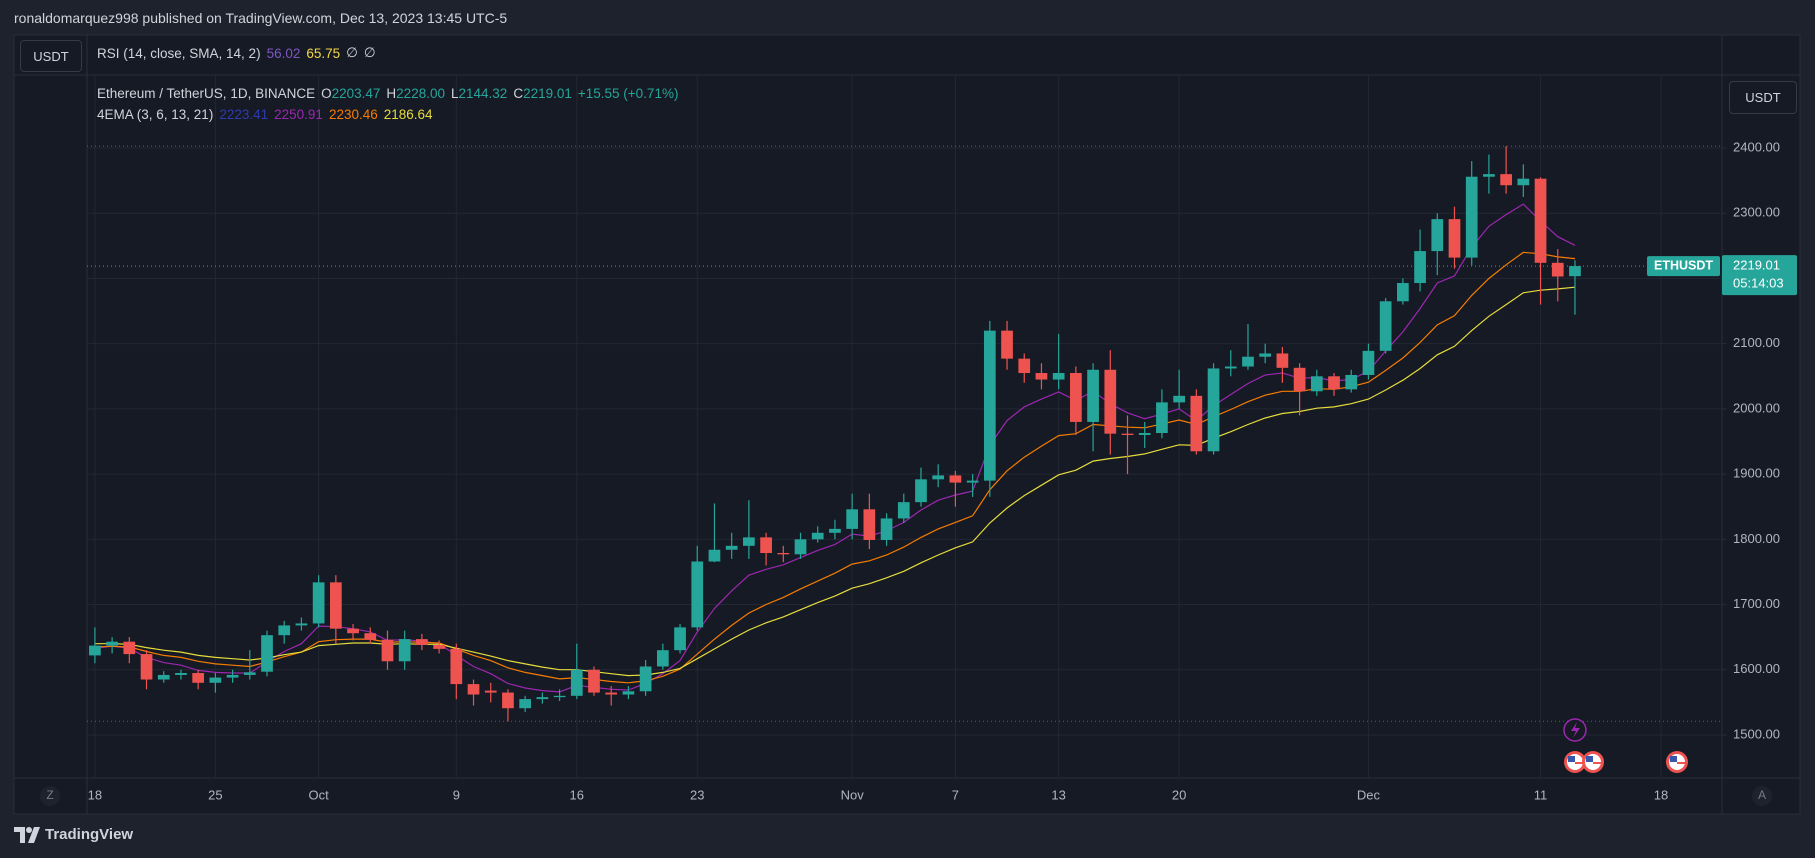  I want to click on auto-scale-a: A, so click(1762, 795).